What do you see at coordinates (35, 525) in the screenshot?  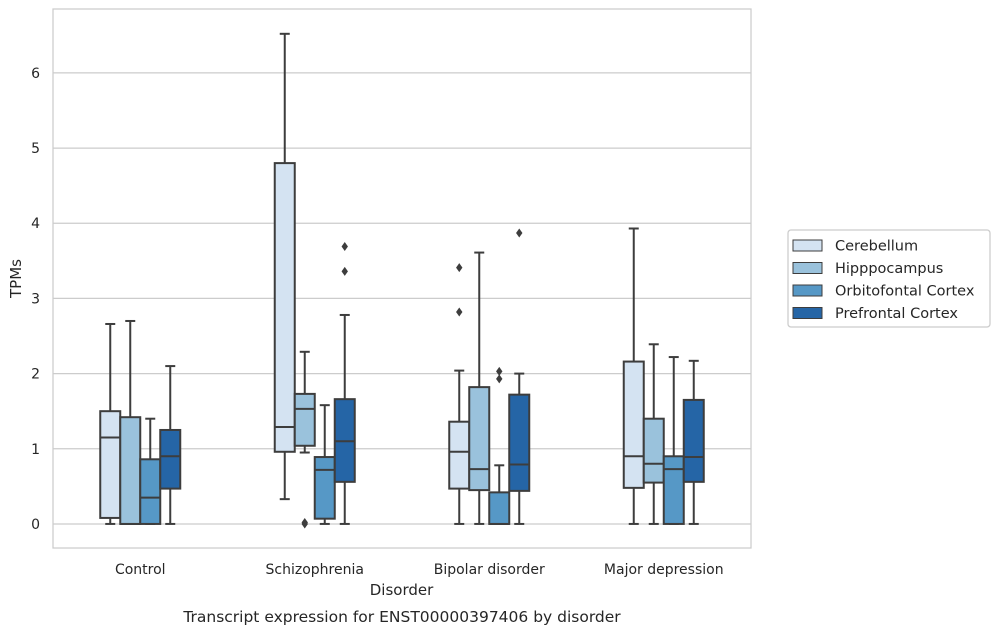 I see `y-tick-label: 0` at bounding box center [35, 525].